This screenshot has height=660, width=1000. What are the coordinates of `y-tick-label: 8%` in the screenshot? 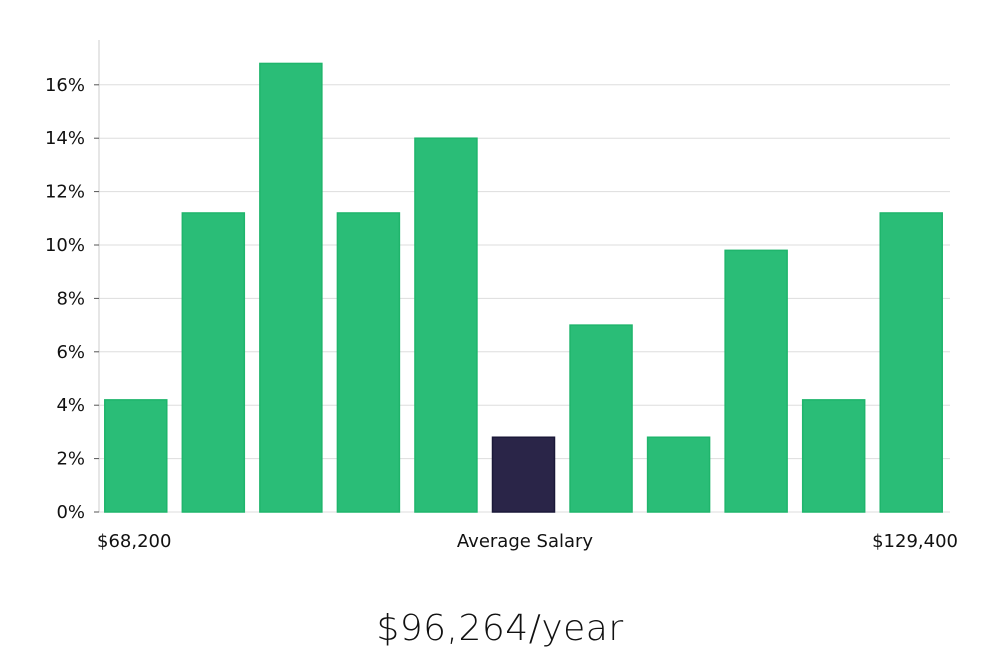 It's located at (70, 298).